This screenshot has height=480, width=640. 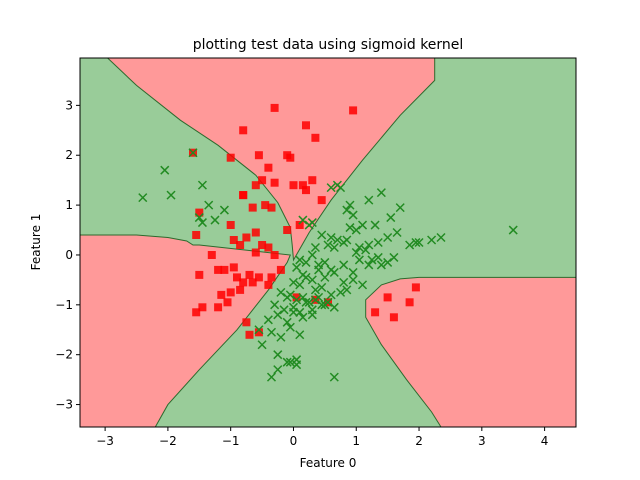 I want to click on y-tick-label: 3, so click(x=69, y=105).